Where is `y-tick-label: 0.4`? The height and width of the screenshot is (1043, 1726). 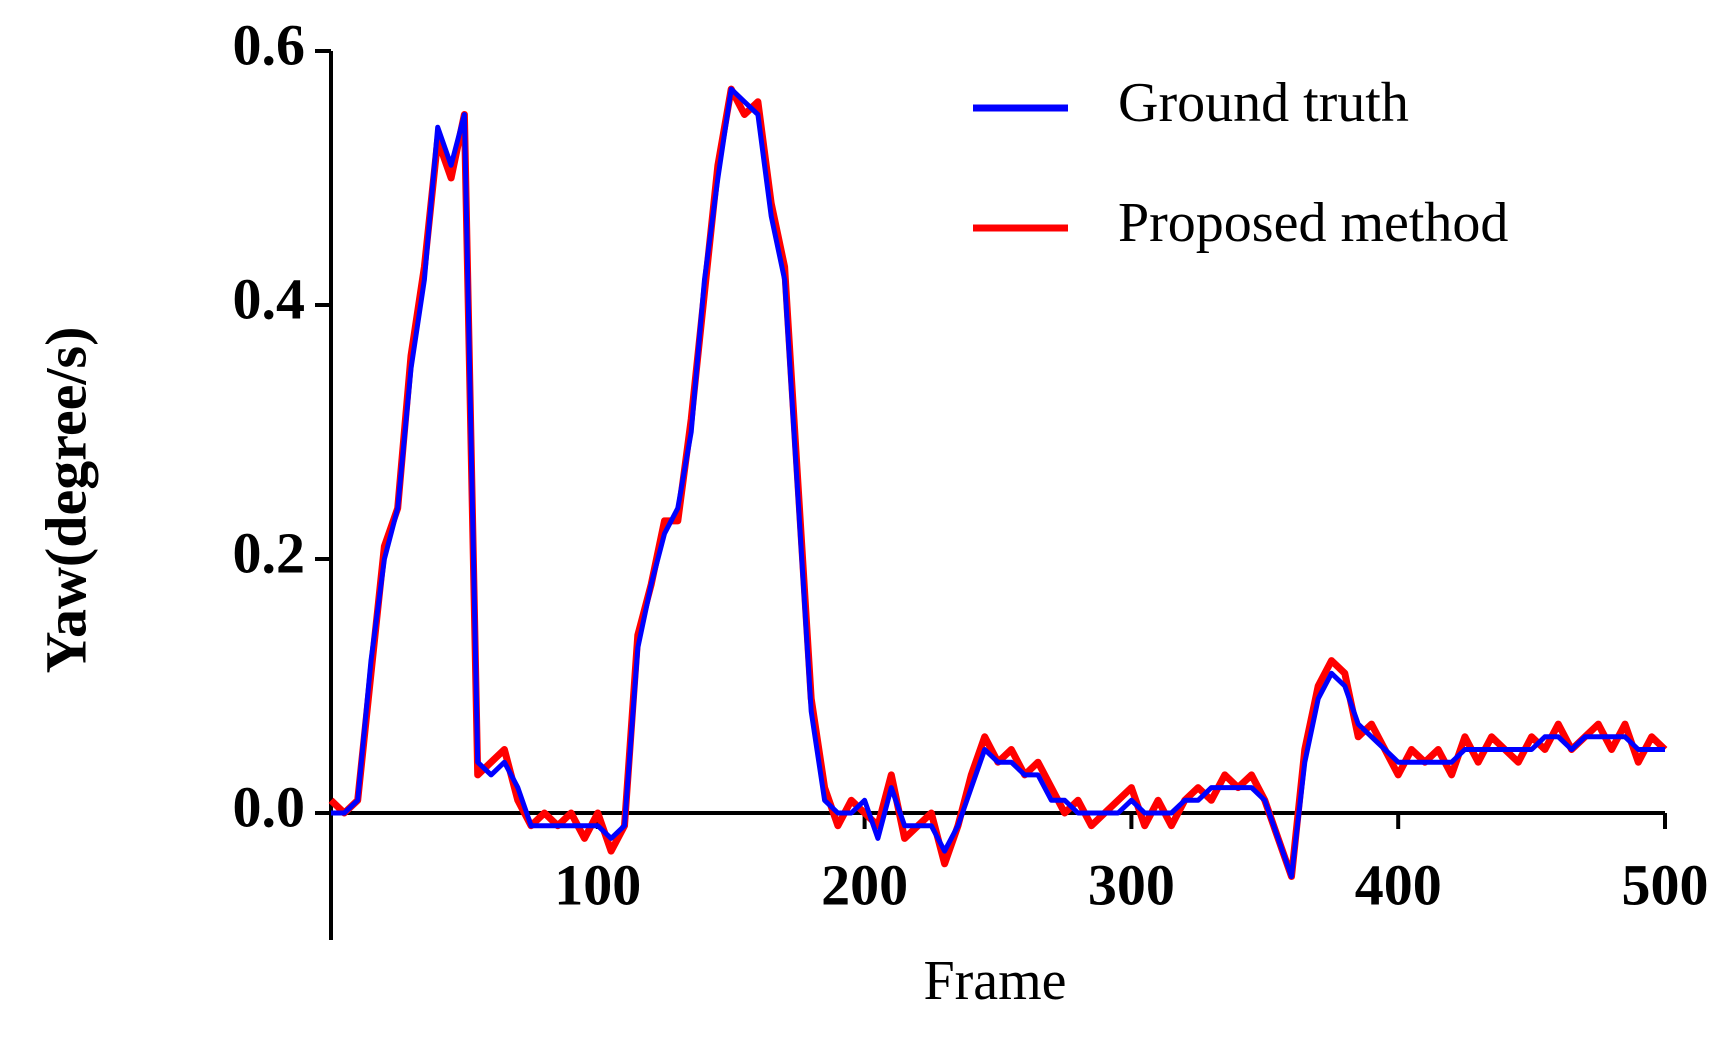
y-tick-label: 0.4 is located at coordinates (269, 298).